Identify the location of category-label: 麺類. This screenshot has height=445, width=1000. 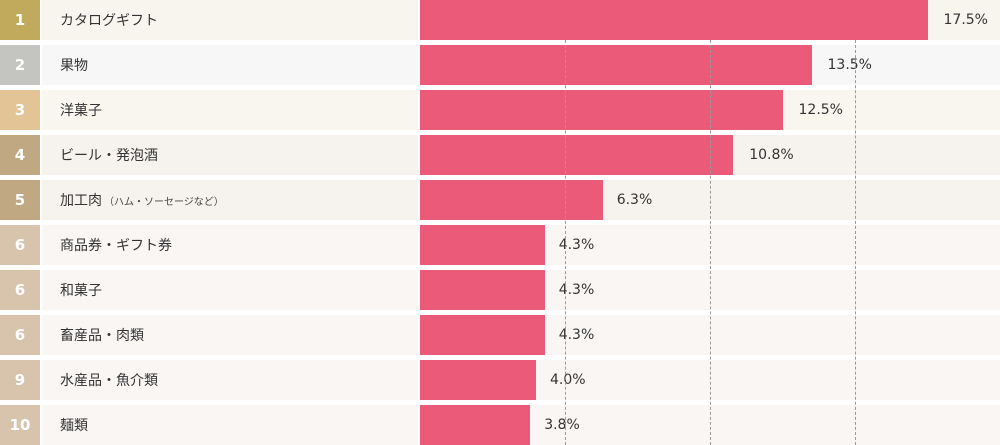
(74, 426).